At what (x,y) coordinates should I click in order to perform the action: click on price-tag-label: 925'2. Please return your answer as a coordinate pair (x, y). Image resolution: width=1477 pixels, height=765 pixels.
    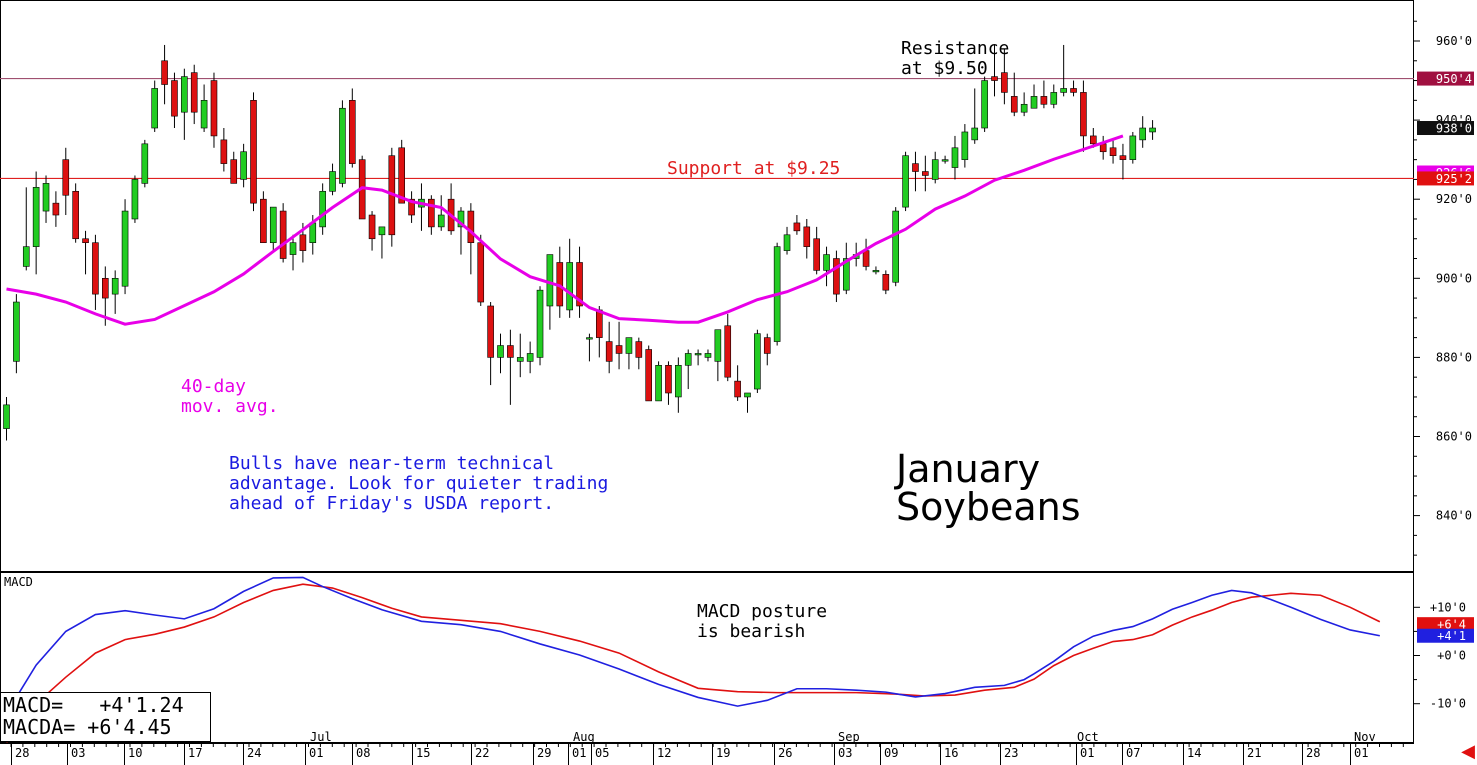
    Looking at the image, I should click on (1454, 179).